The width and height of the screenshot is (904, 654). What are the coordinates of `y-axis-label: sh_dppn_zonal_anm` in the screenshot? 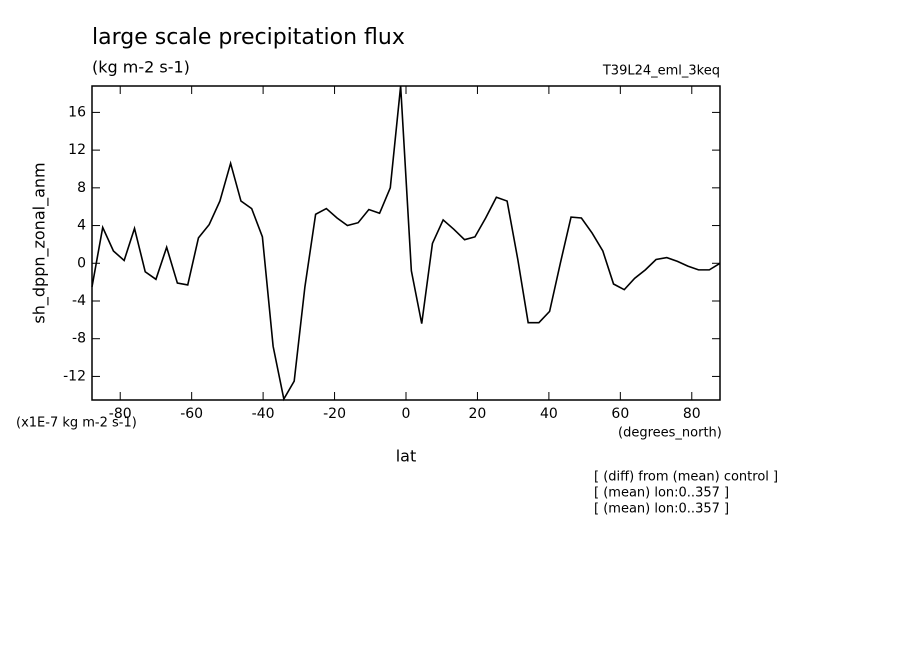 It's located at (40, 242).